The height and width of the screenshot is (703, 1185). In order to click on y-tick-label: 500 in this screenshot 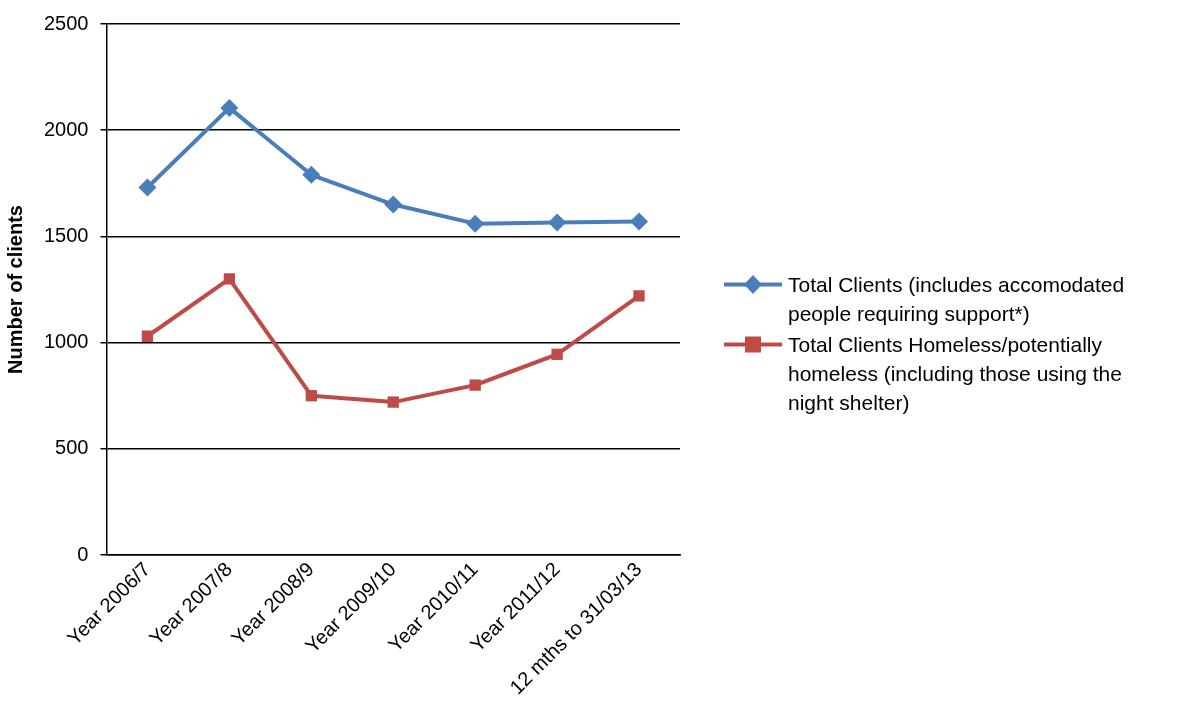, I will do `click(72, 447)`.